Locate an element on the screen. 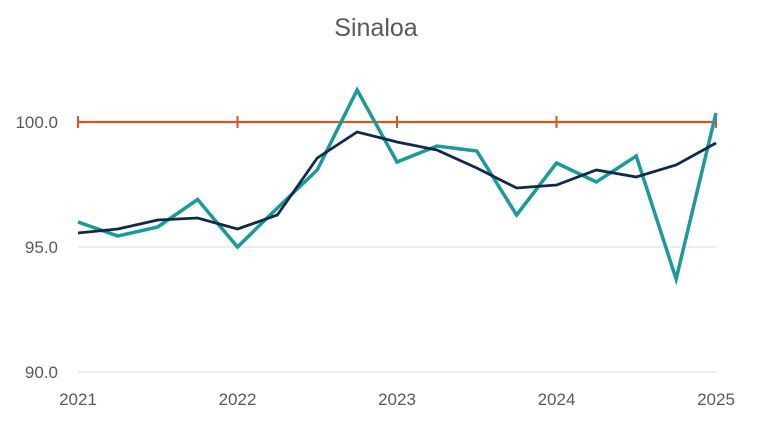  y-tick-label: 95.0 is located at coordinates (41, 247).